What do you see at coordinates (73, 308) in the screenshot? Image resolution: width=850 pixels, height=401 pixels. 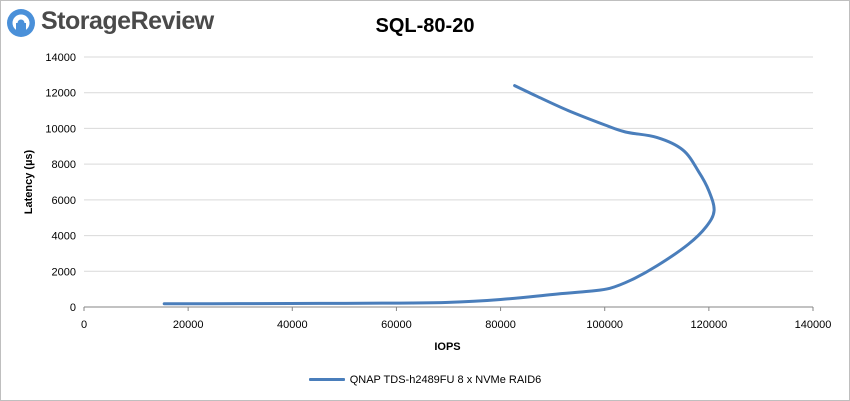 I see `y-tick-label: 0` at bounding box center [73, 308].